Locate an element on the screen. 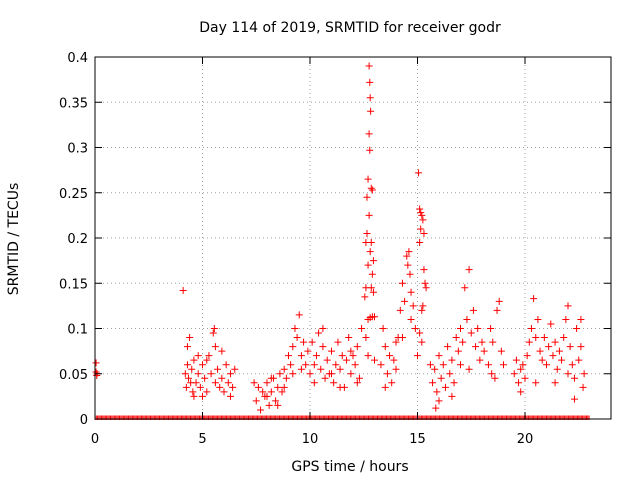  x-tick-label: 5 is located at coordinates (202, 439).